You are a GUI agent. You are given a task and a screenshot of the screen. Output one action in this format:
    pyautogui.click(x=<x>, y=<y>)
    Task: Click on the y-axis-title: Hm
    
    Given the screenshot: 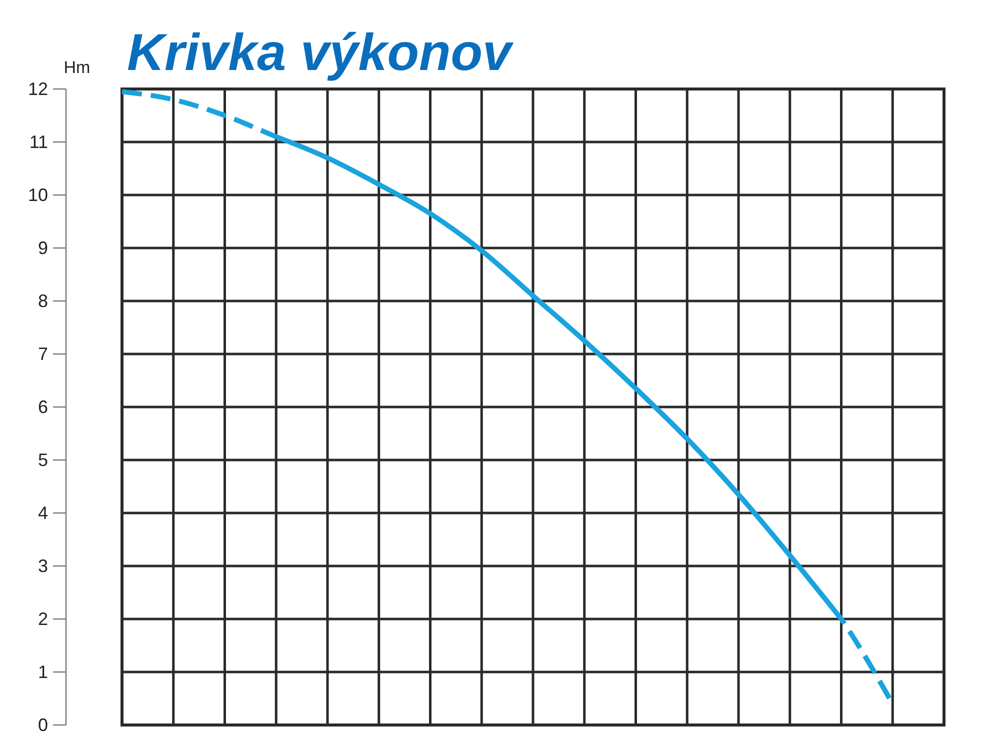 What is the action you would take?
    pyautogui.click(x=77, y=67)
    